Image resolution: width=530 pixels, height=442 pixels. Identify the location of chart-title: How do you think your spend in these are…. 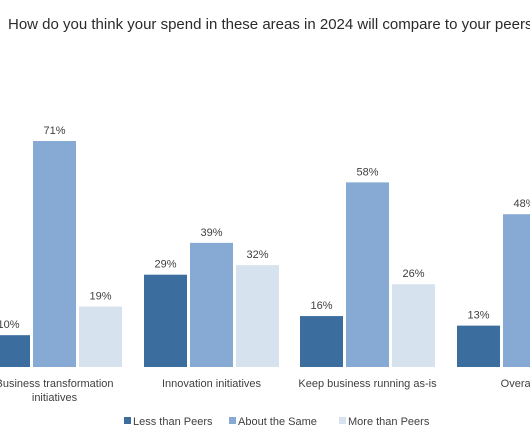
(269, 24).